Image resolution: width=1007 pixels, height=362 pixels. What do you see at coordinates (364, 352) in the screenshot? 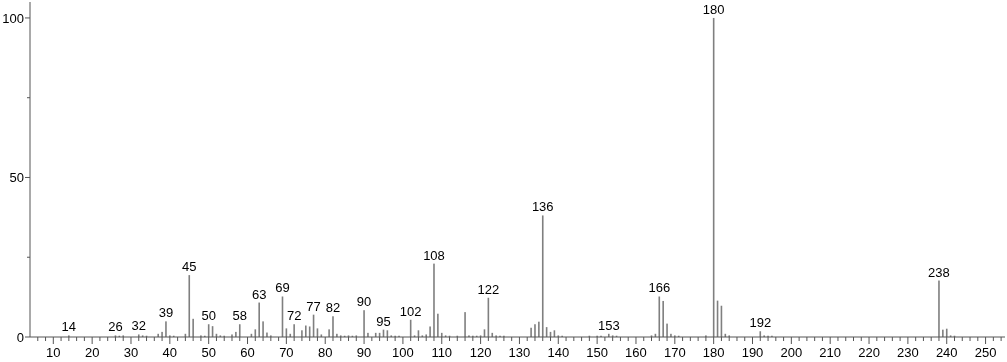
I see `x-tick-label: 90` at bounding box center [364, 352].